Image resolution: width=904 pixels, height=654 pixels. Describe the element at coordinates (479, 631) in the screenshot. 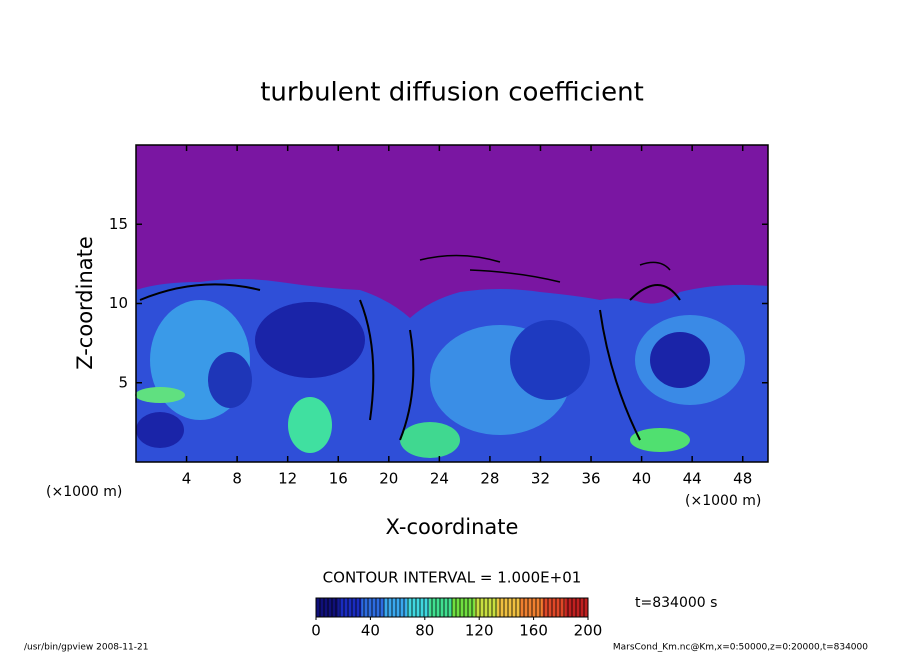

I see `colorbar-tick-label: 120` at that location.